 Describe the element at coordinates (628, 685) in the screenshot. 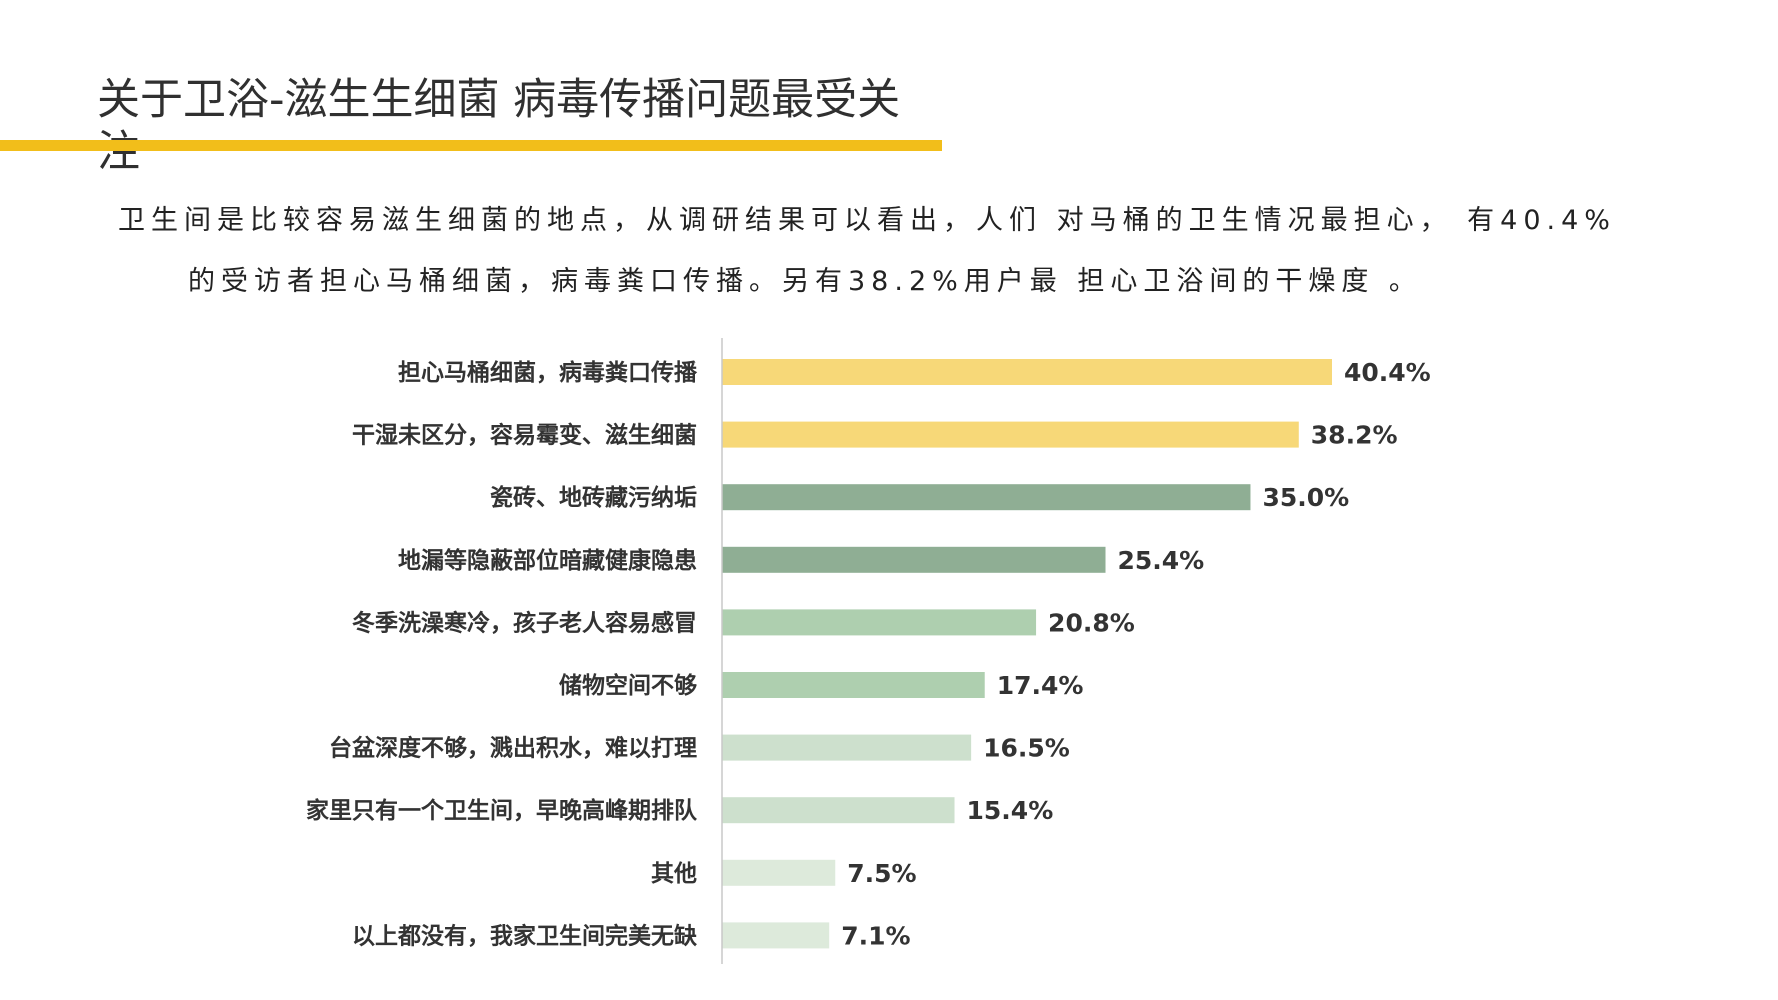

I see `category-label: 储物空间不够` at that location.